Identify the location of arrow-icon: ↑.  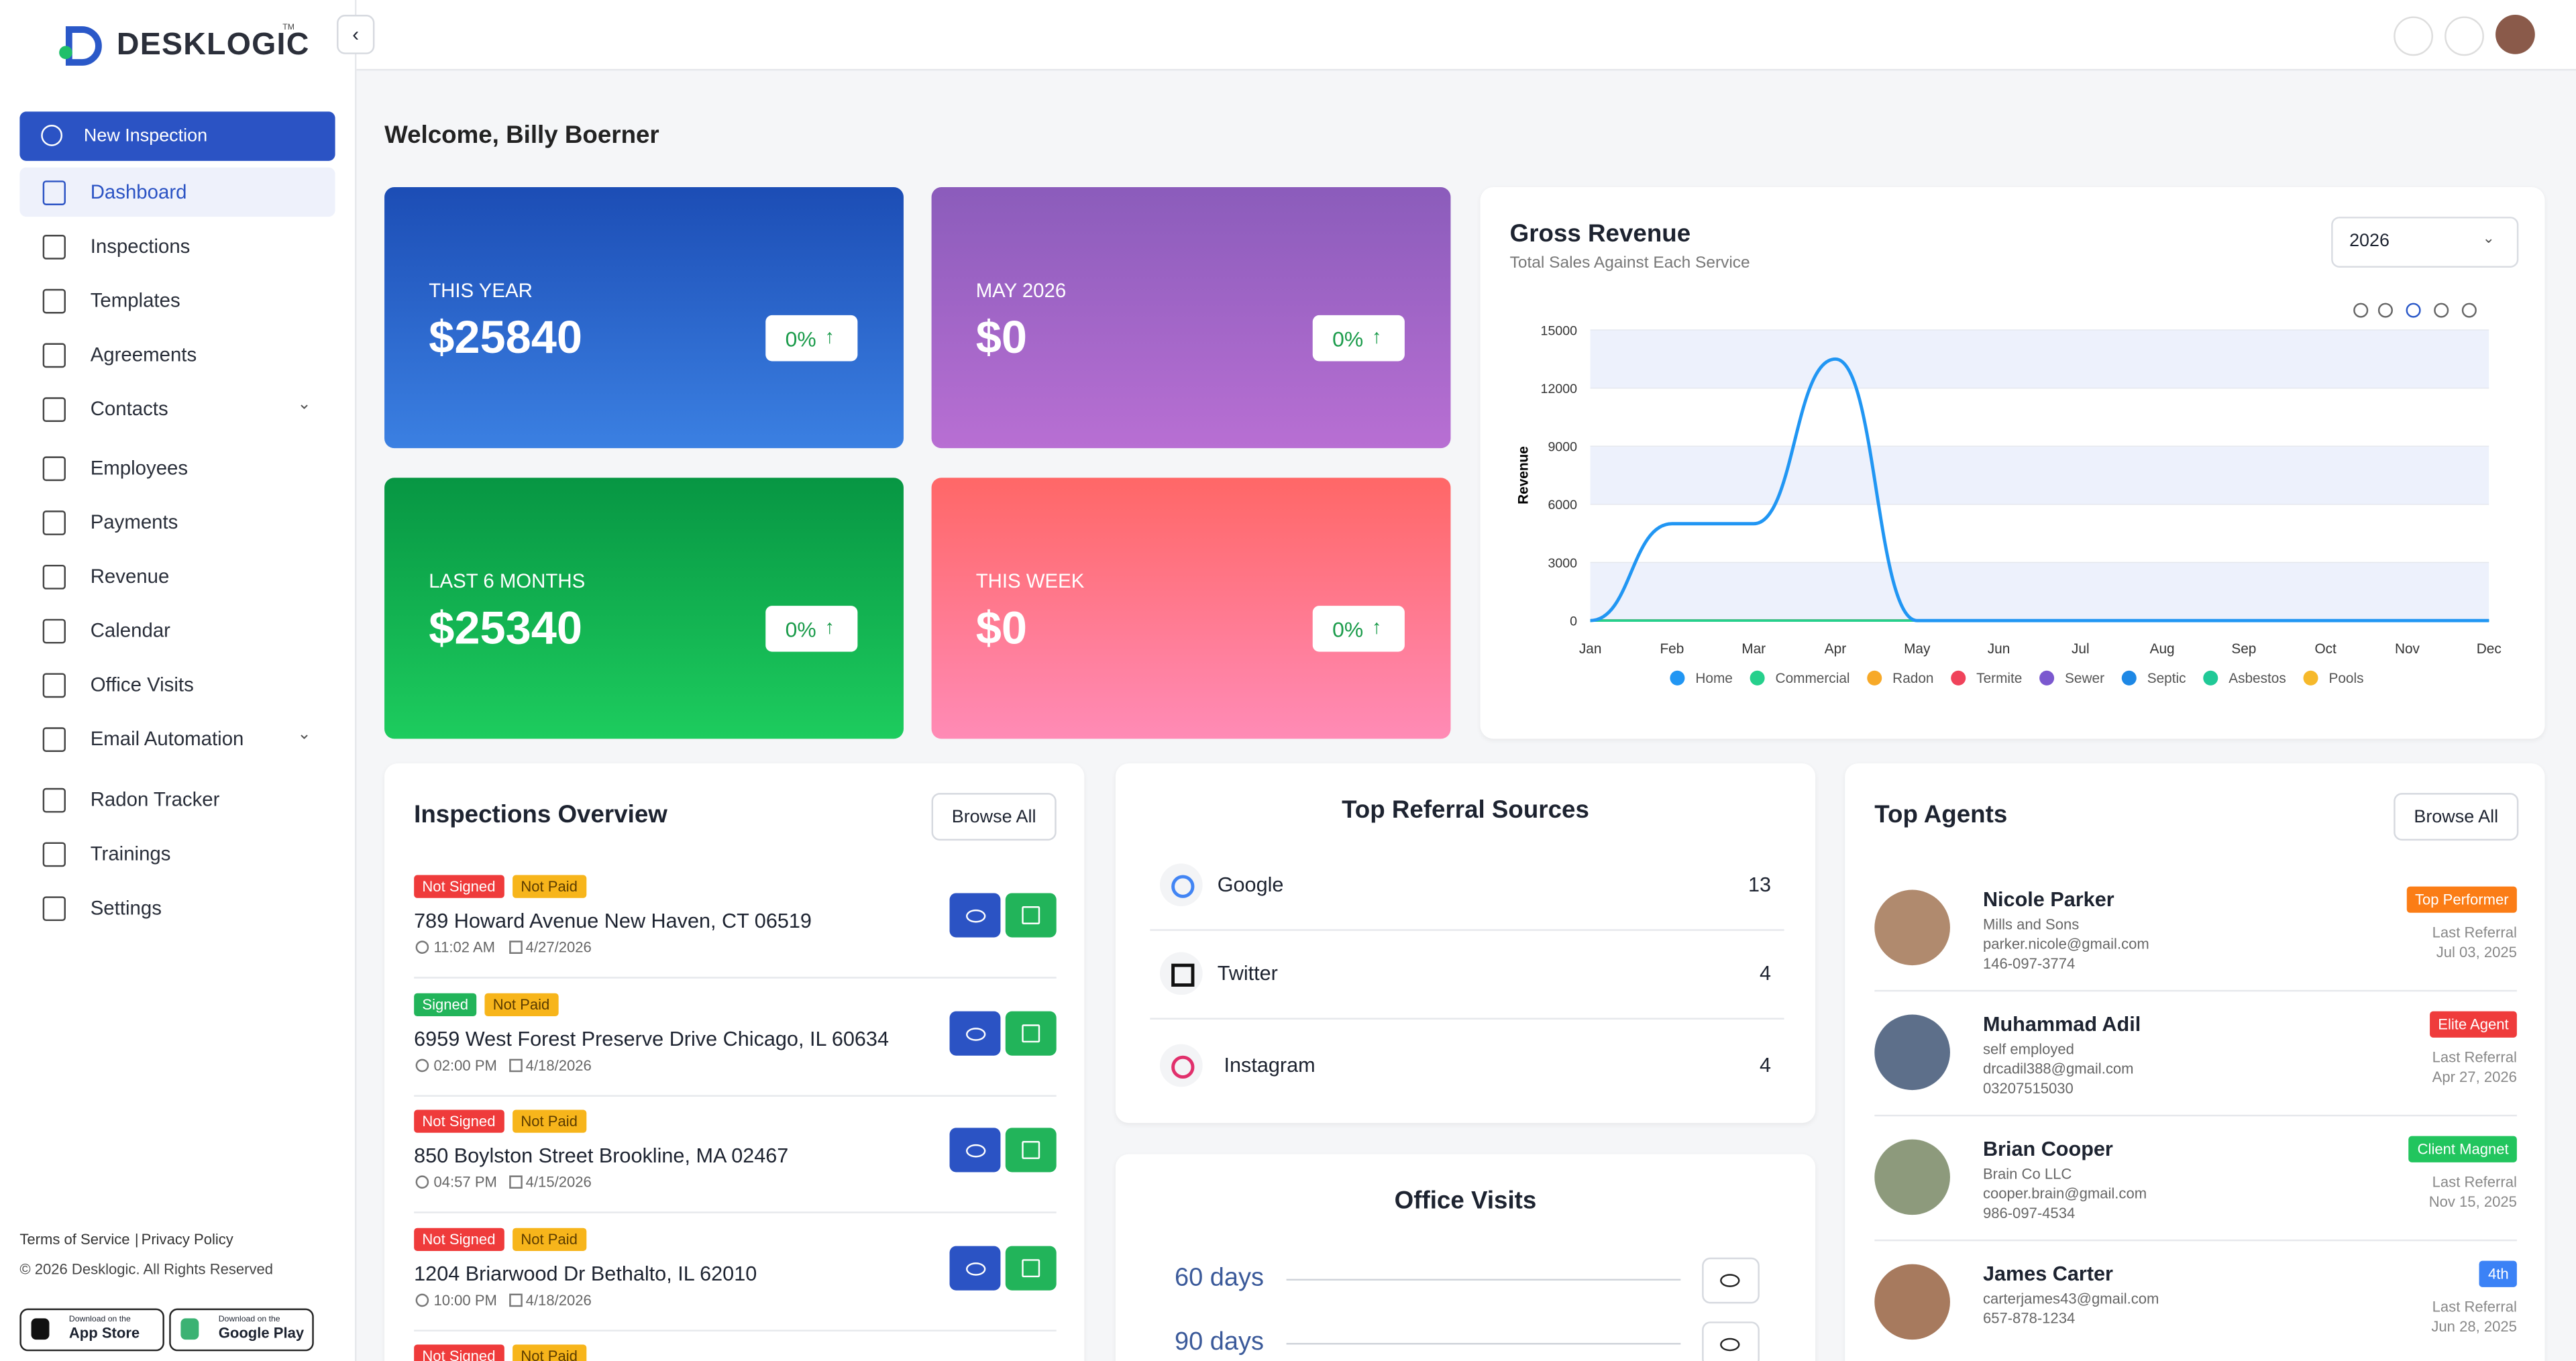
(829, 627).